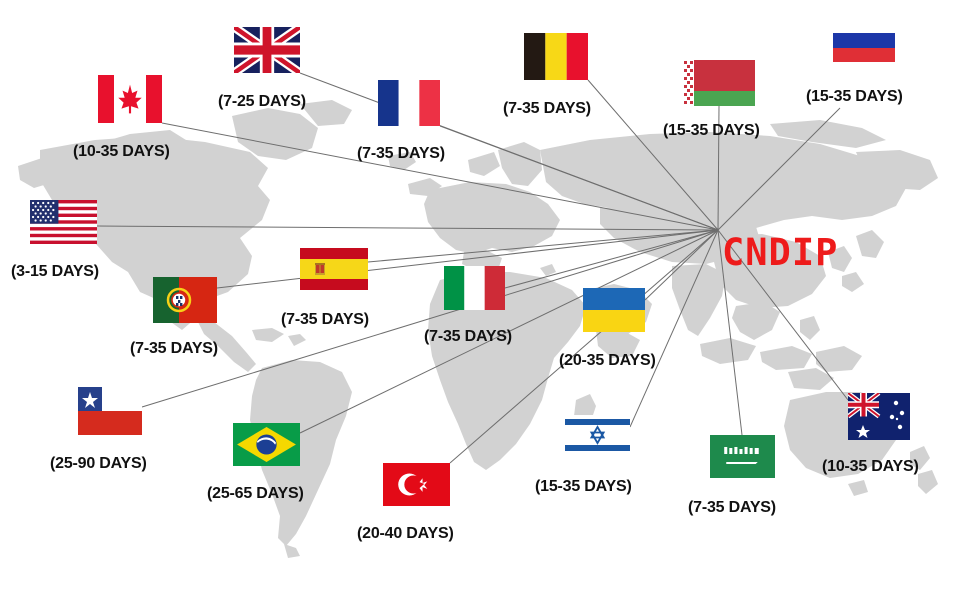  Describe the element at coordinates (579, 178) in the screenshot. I see `route-line-france` at that location.